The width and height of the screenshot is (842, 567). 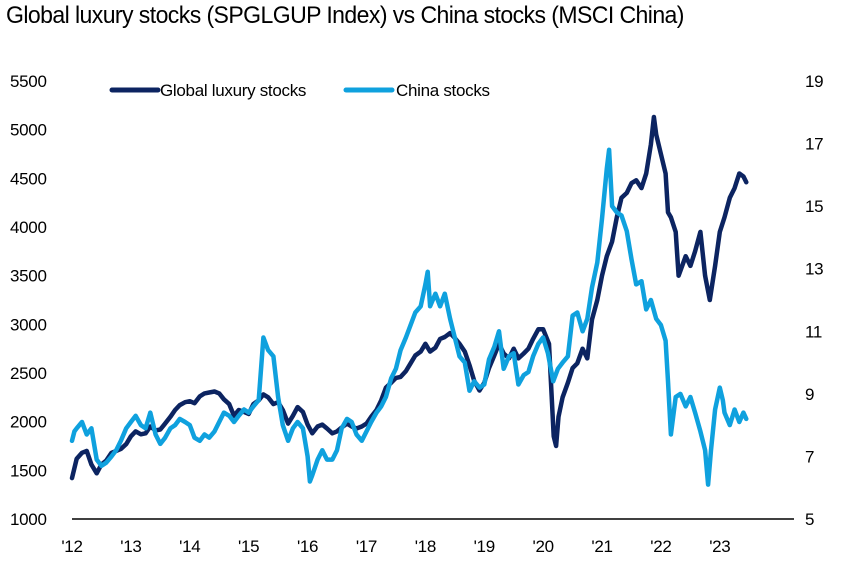 I want to click on x-tick-label: '16, so click(x=307, y=546).